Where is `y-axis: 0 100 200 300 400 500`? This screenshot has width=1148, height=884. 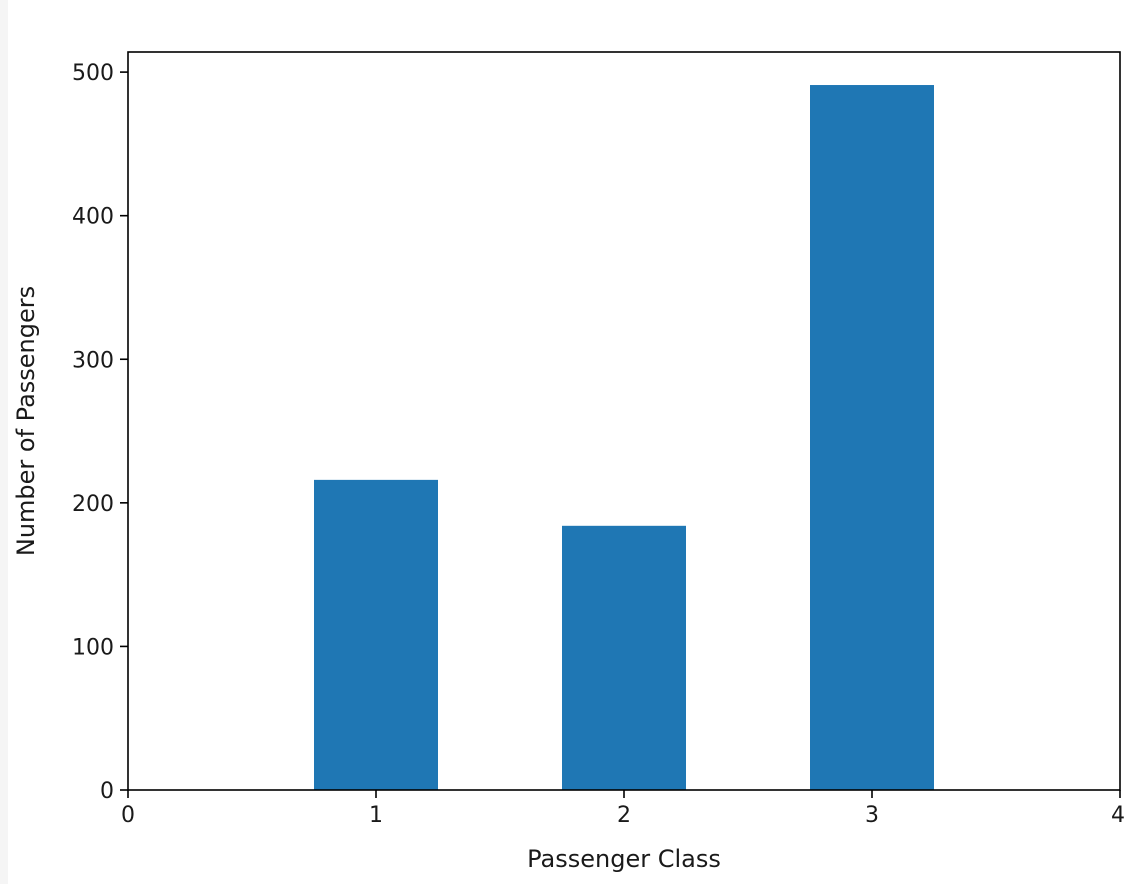
y-axis: 0 100 200 300 400 500 is located at coordinates (100, 432).